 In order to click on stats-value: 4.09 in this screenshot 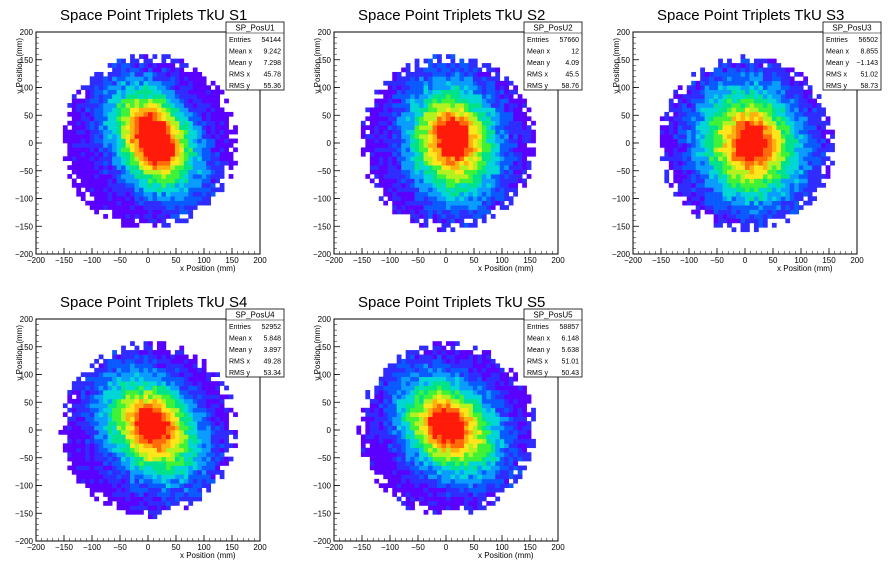, I will do `click(572, 63)`.